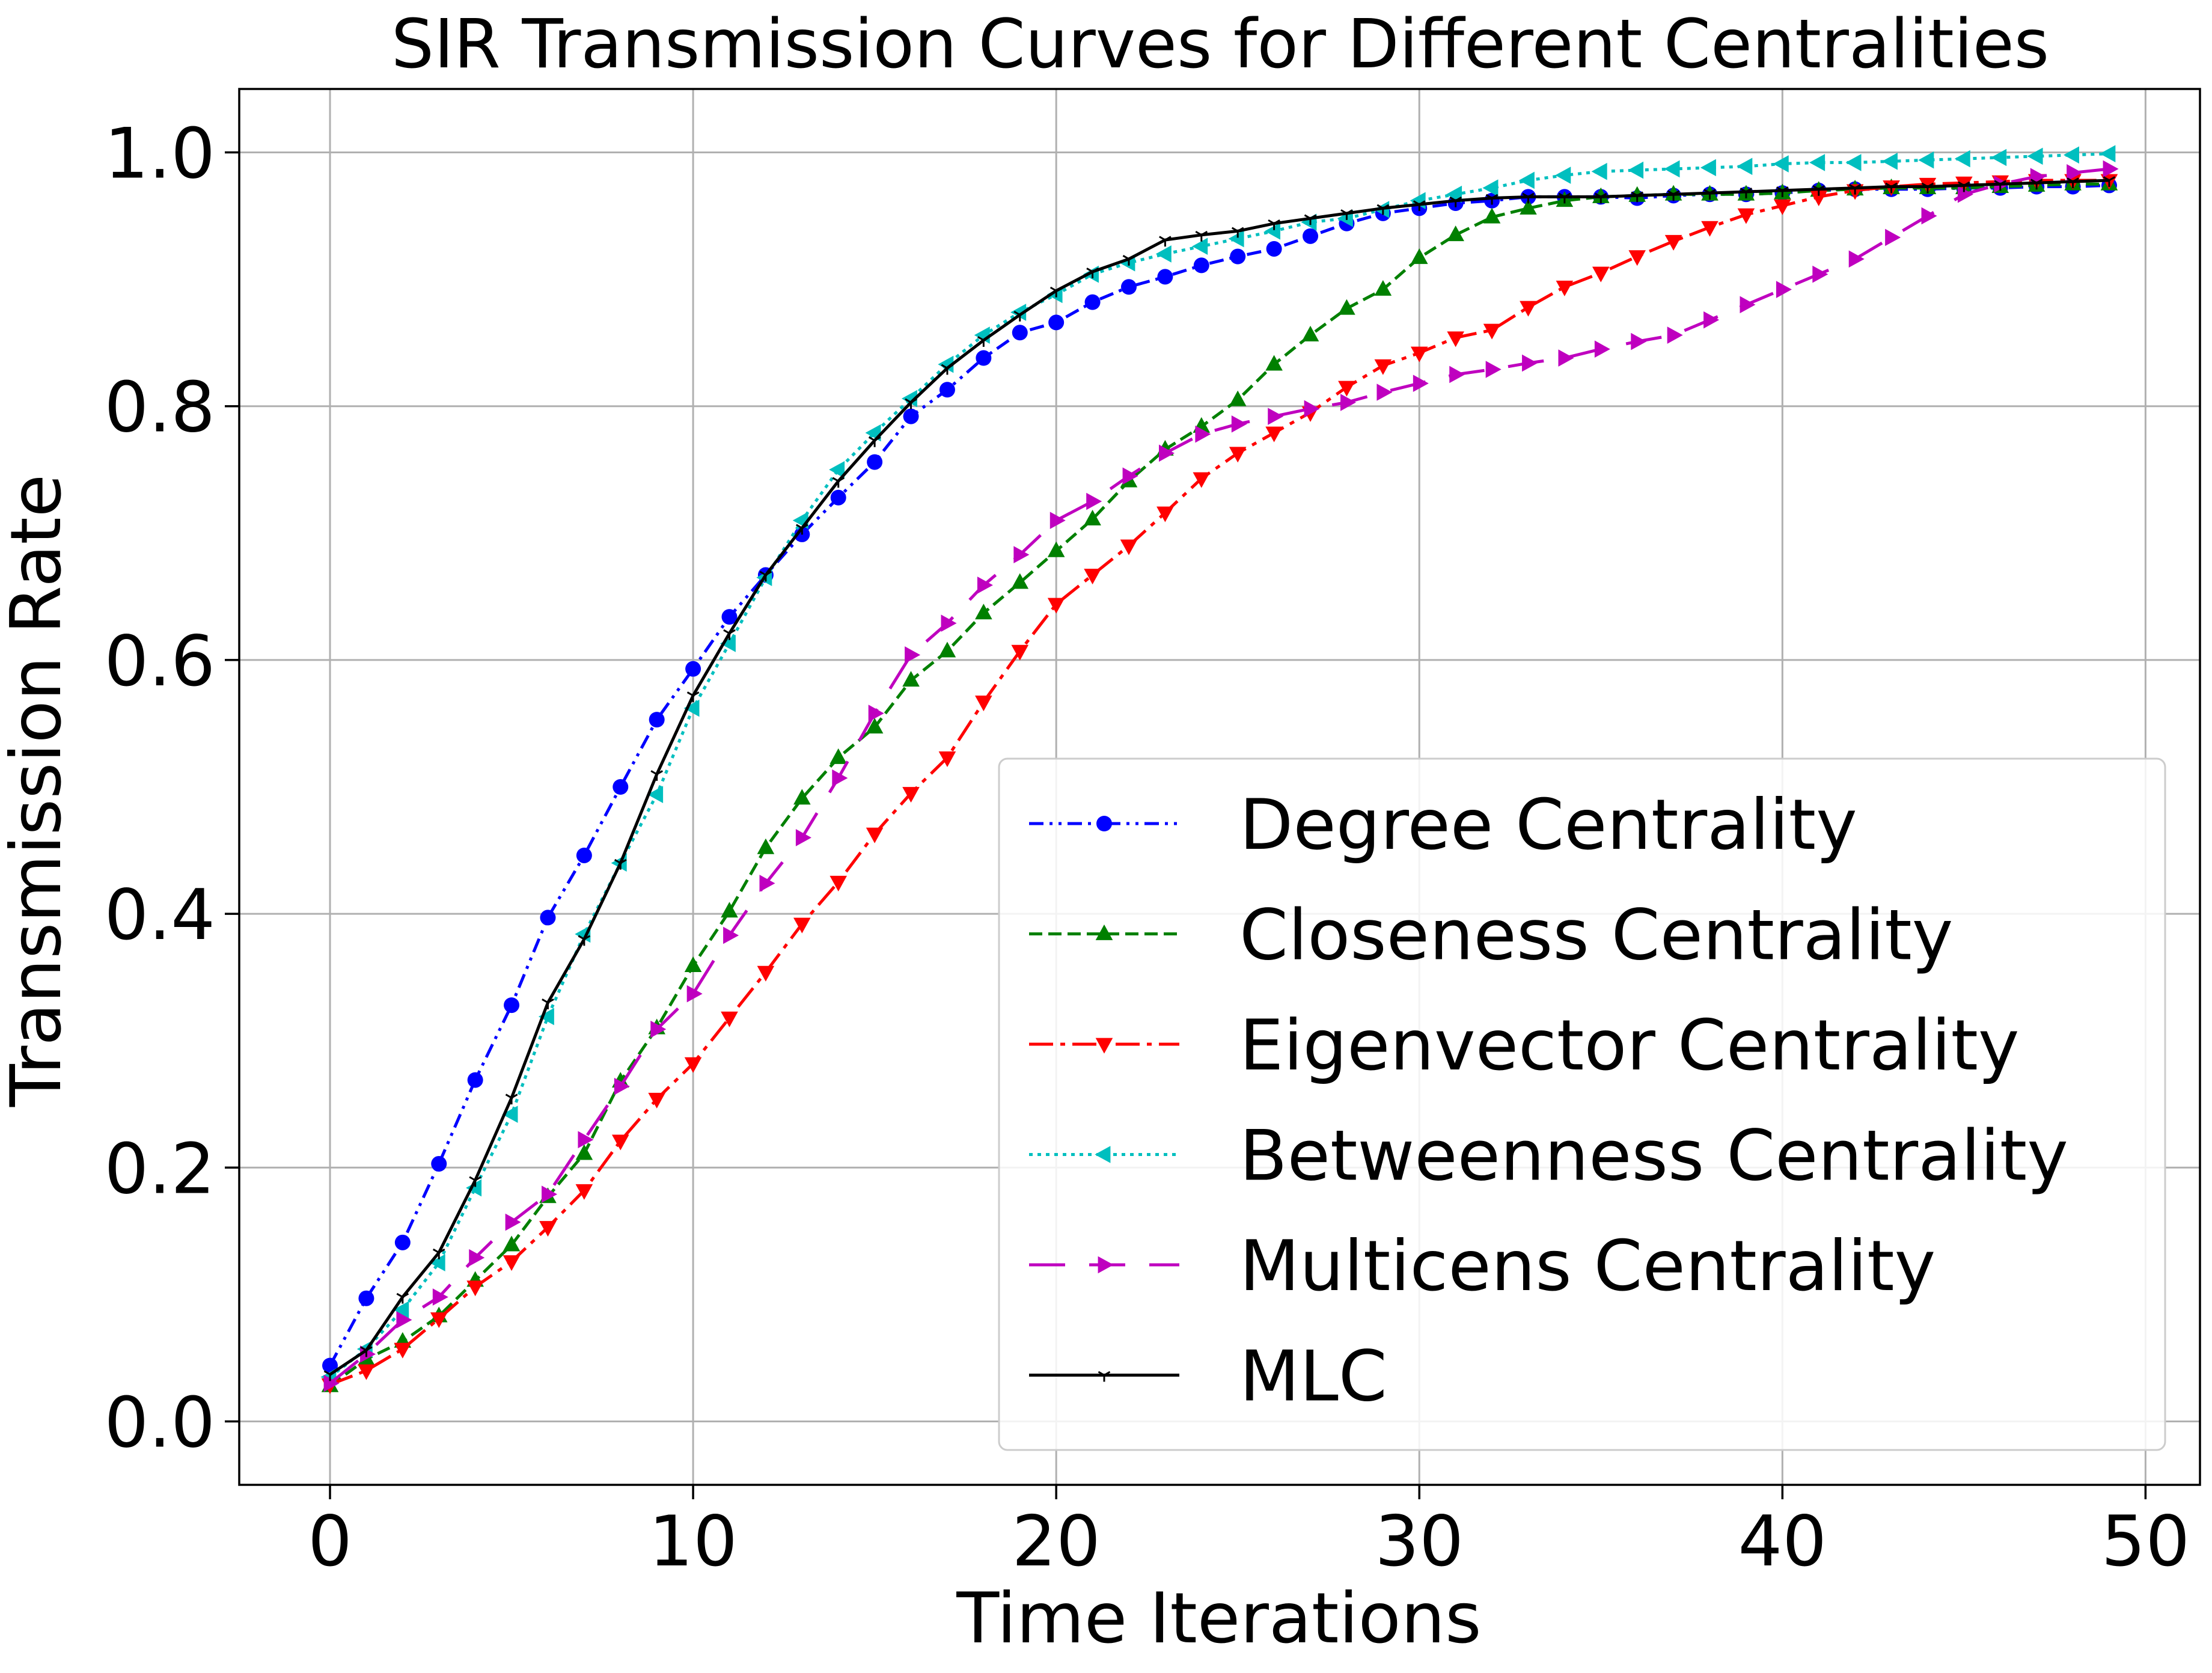 The height and width of the screenshot is (1673, 2212). Describe the element at coordinates (1587, 1266) in the screenshot. I see `legend-label: Multicens Centrality` at that location.